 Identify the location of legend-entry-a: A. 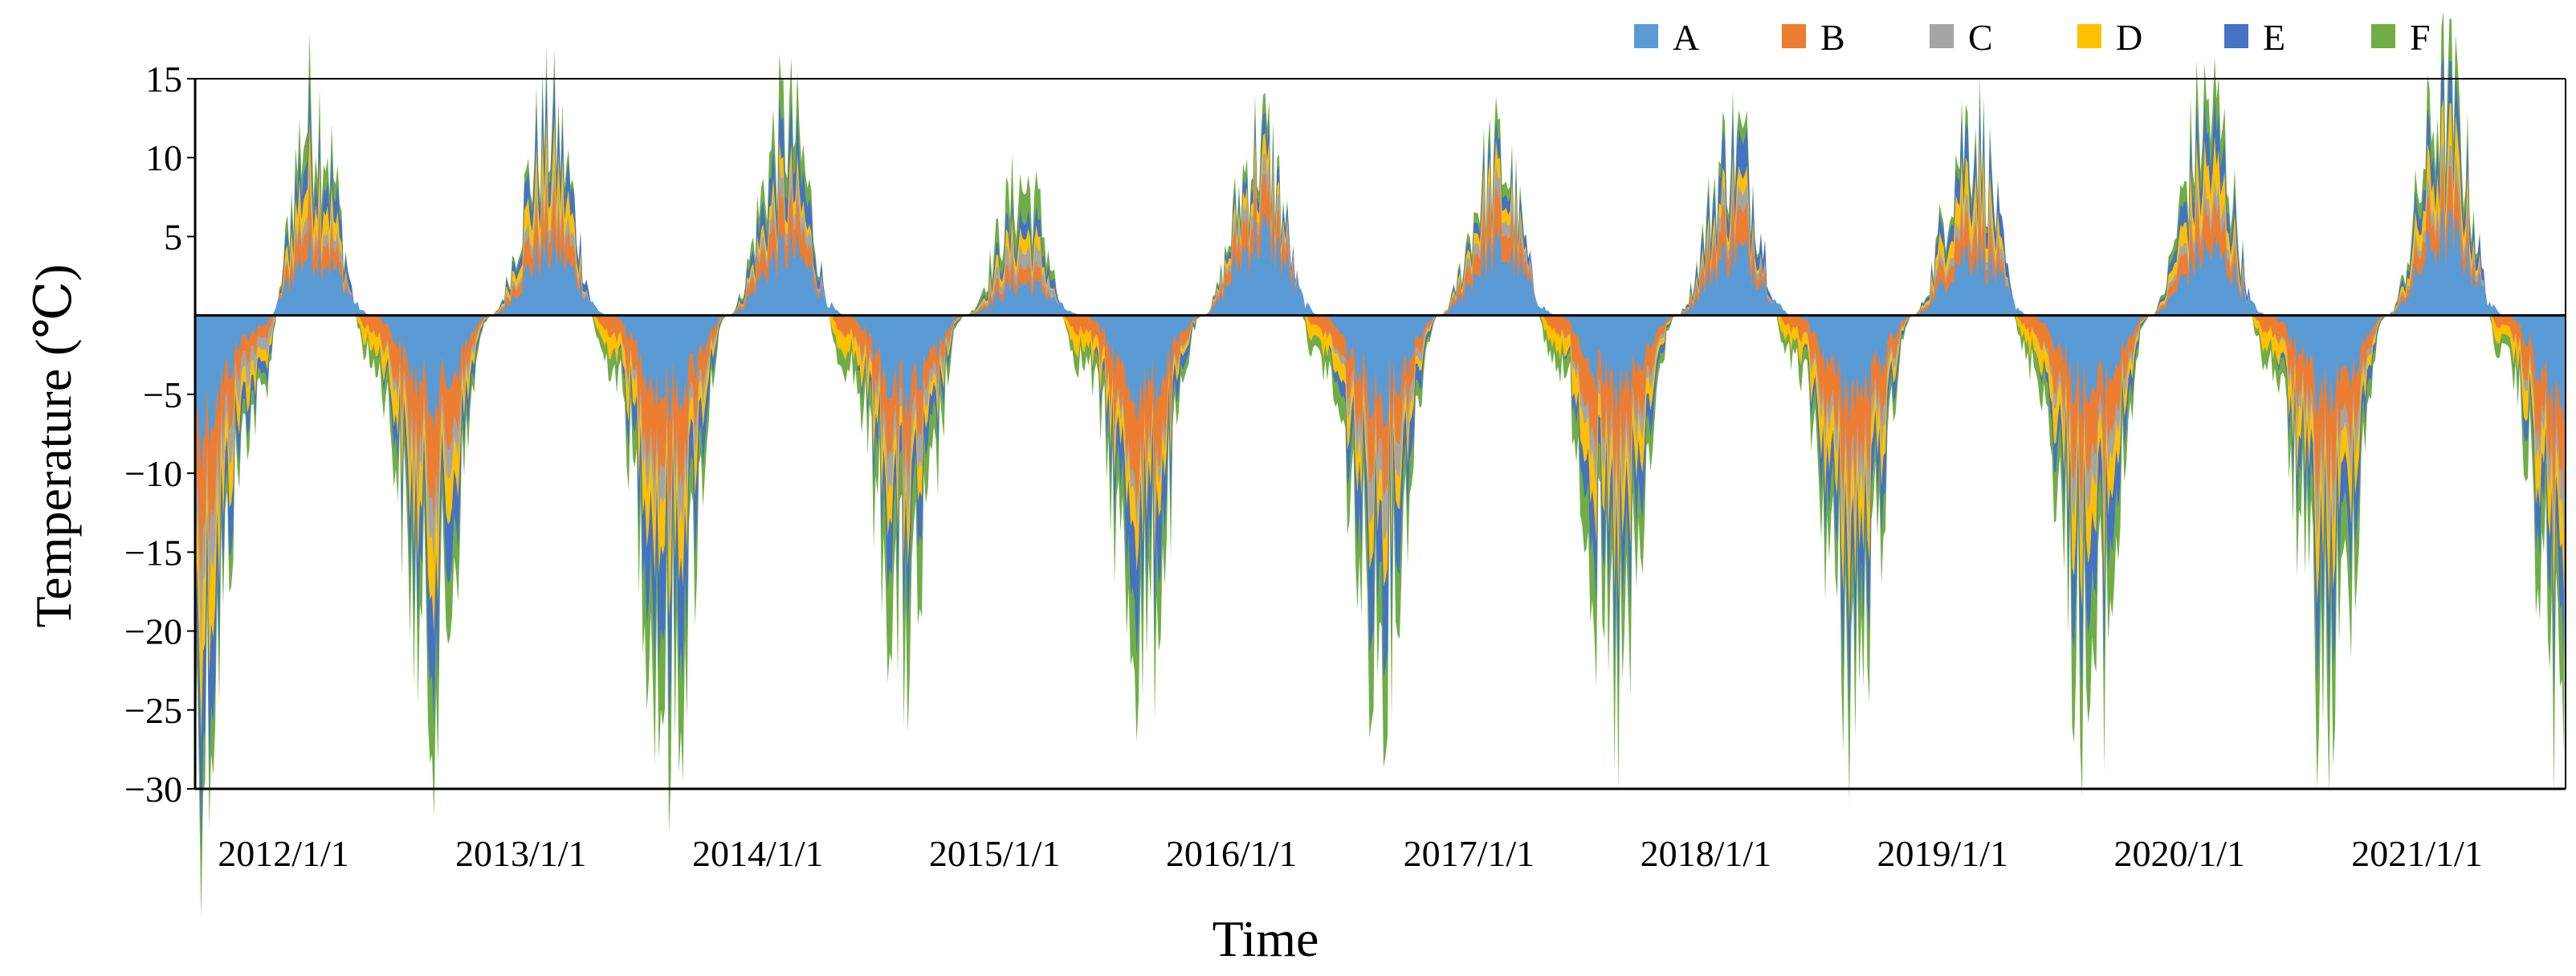
(1666, 37).